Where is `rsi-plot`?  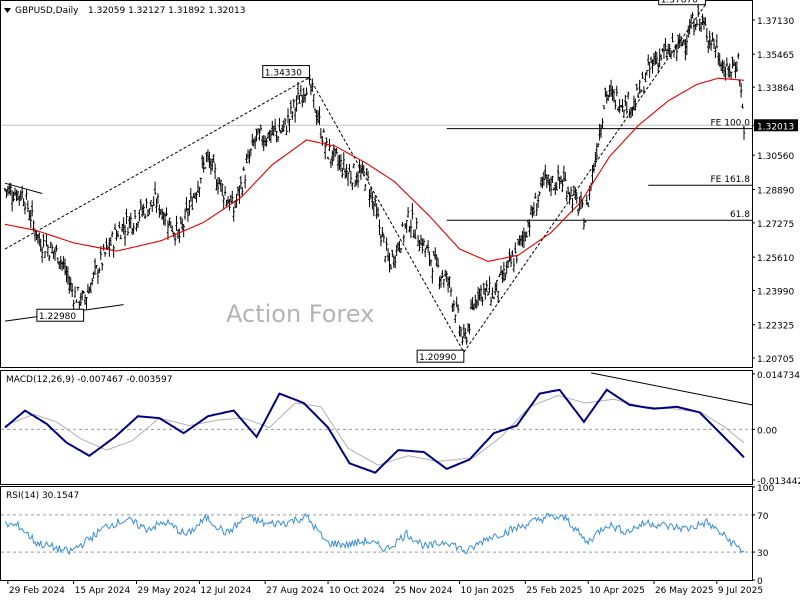
rsi-plot is located at coordinates (376, 534).